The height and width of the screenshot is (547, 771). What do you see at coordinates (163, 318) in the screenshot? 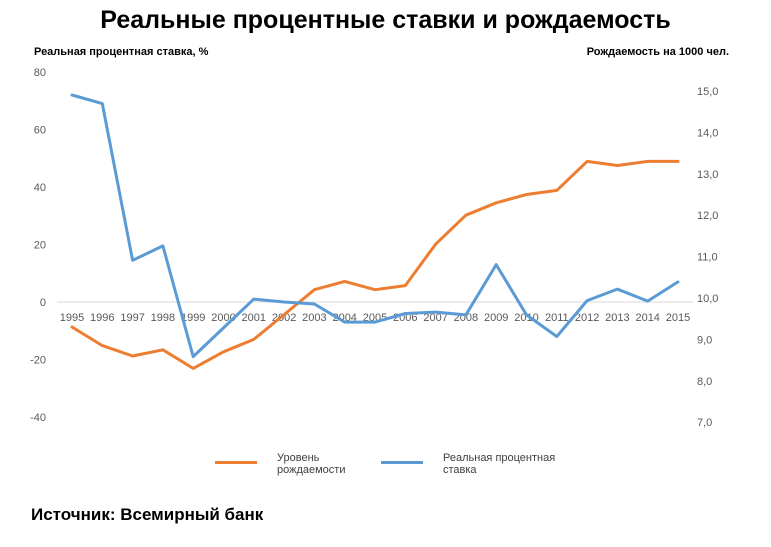
I see `x-tick-label: 1998` at bounding box center [163, 318].